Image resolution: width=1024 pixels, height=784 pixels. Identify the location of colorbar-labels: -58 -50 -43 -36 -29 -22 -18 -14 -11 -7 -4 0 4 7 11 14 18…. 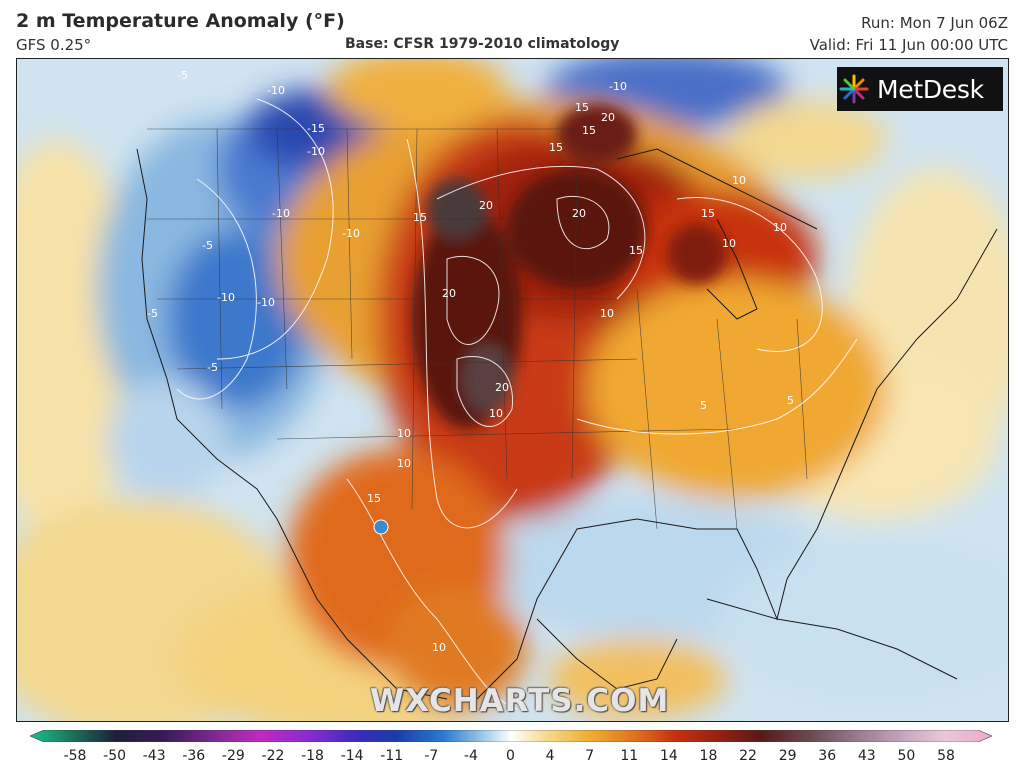
(512, 760).